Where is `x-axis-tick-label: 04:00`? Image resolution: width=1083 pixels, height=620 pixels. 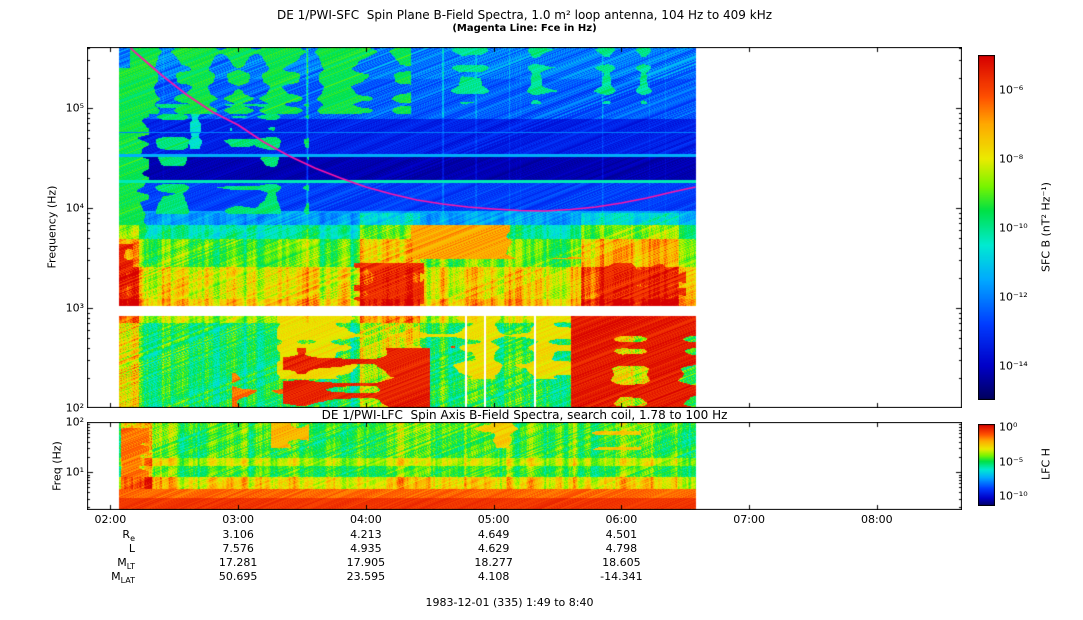 x-axis-tick-label: 04:00 is located at coordinates (366, 519).